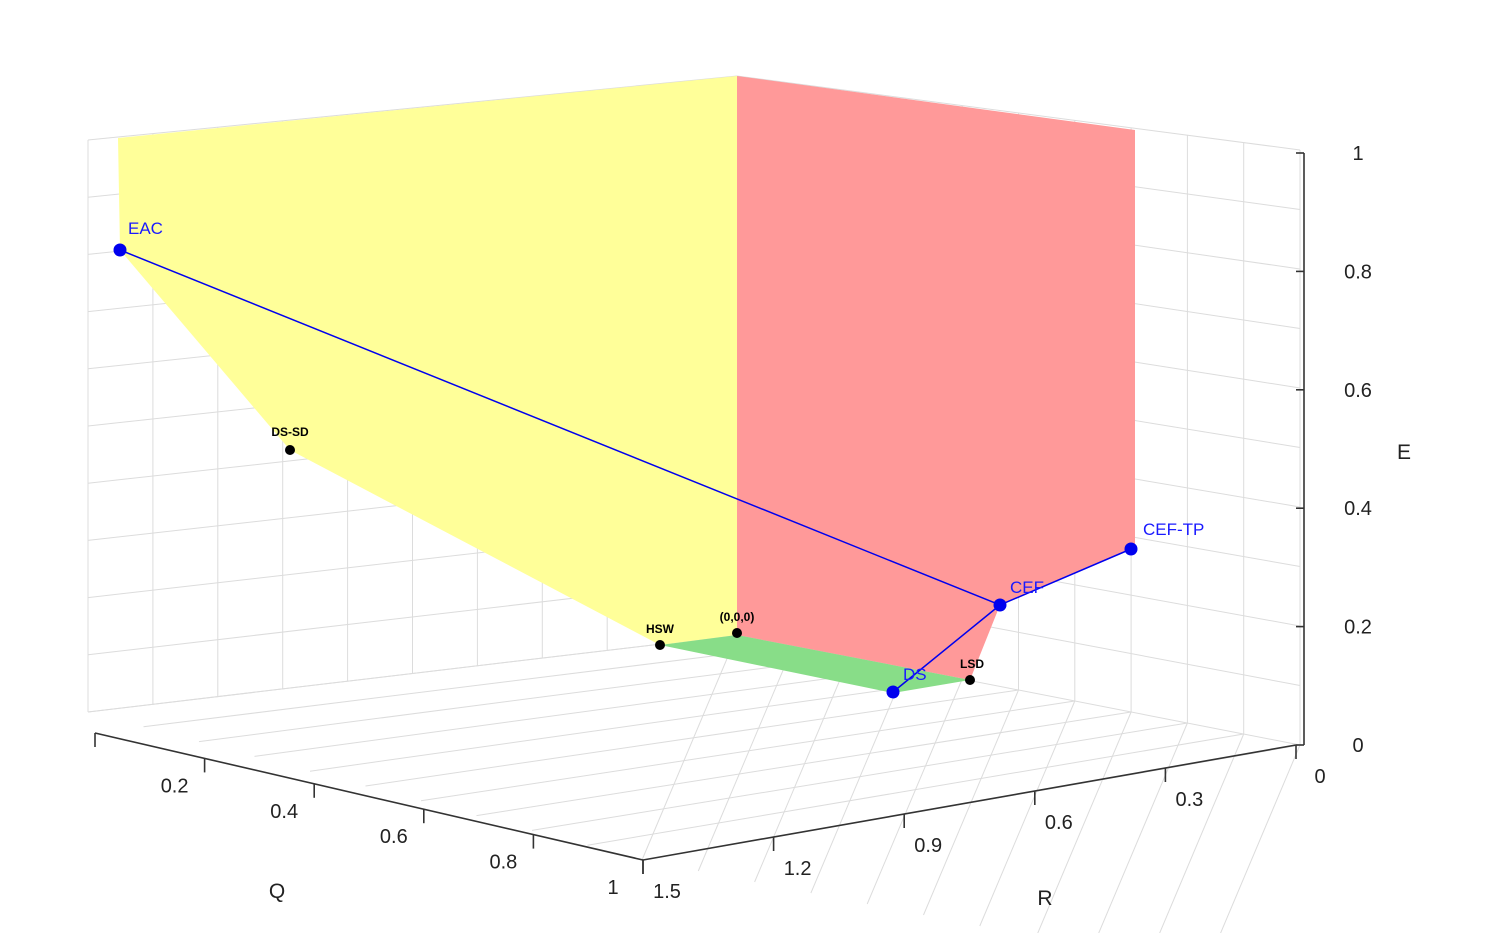  Describe the element at coordinates (970, 680) in the screenshot. I see `data-point-lsd` at that location.